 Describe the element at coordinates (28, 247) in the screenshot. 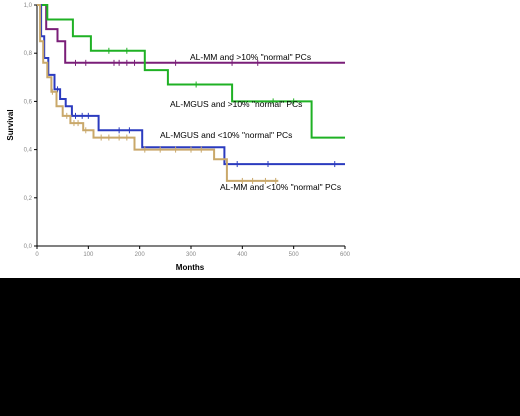

I see `y-tick-label: 0,0` at that location.